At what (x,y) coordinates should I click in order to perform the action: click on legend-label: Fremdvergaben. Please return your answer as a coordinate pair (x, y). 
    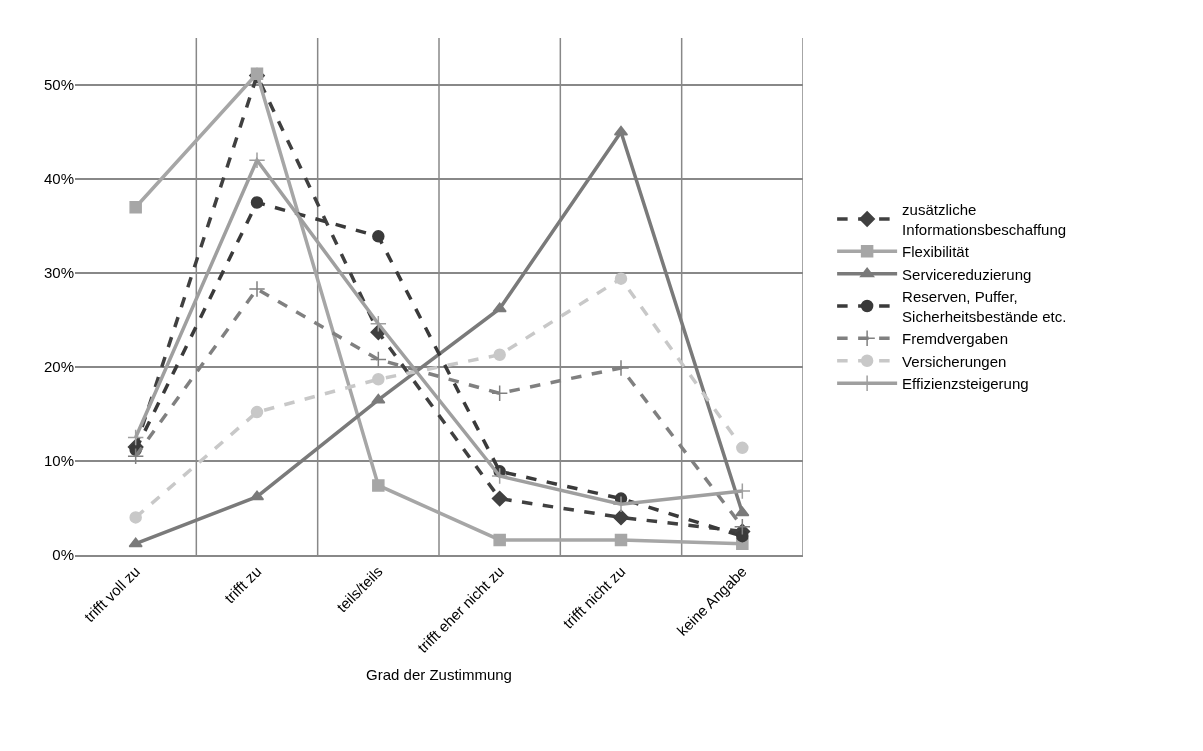
    Looking at the image, I should click on (955, 339).